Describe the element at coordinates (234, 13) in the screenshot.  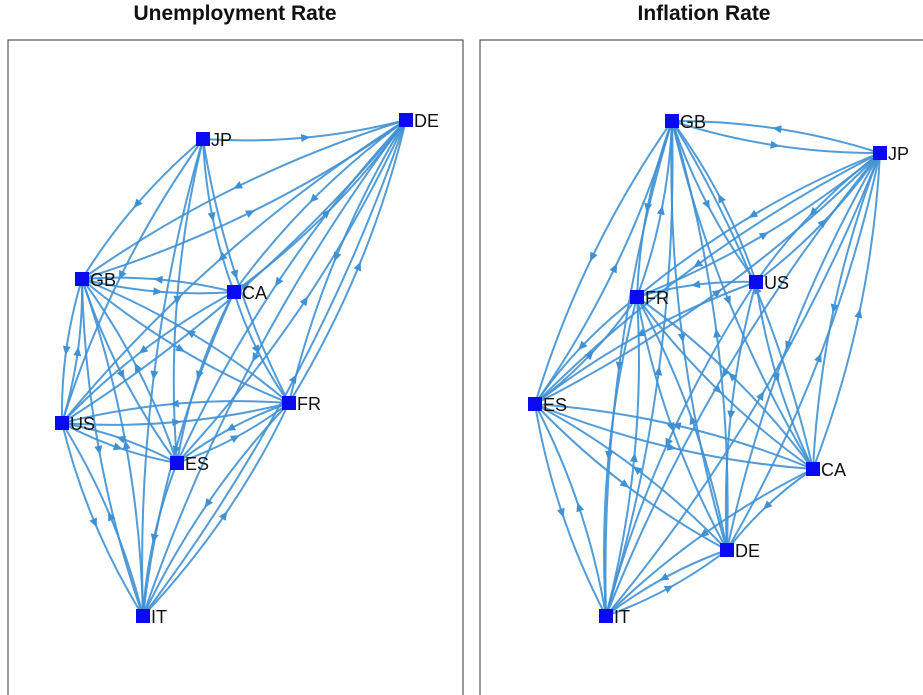
I see `panel-title: Unemployment Rate` at that location.